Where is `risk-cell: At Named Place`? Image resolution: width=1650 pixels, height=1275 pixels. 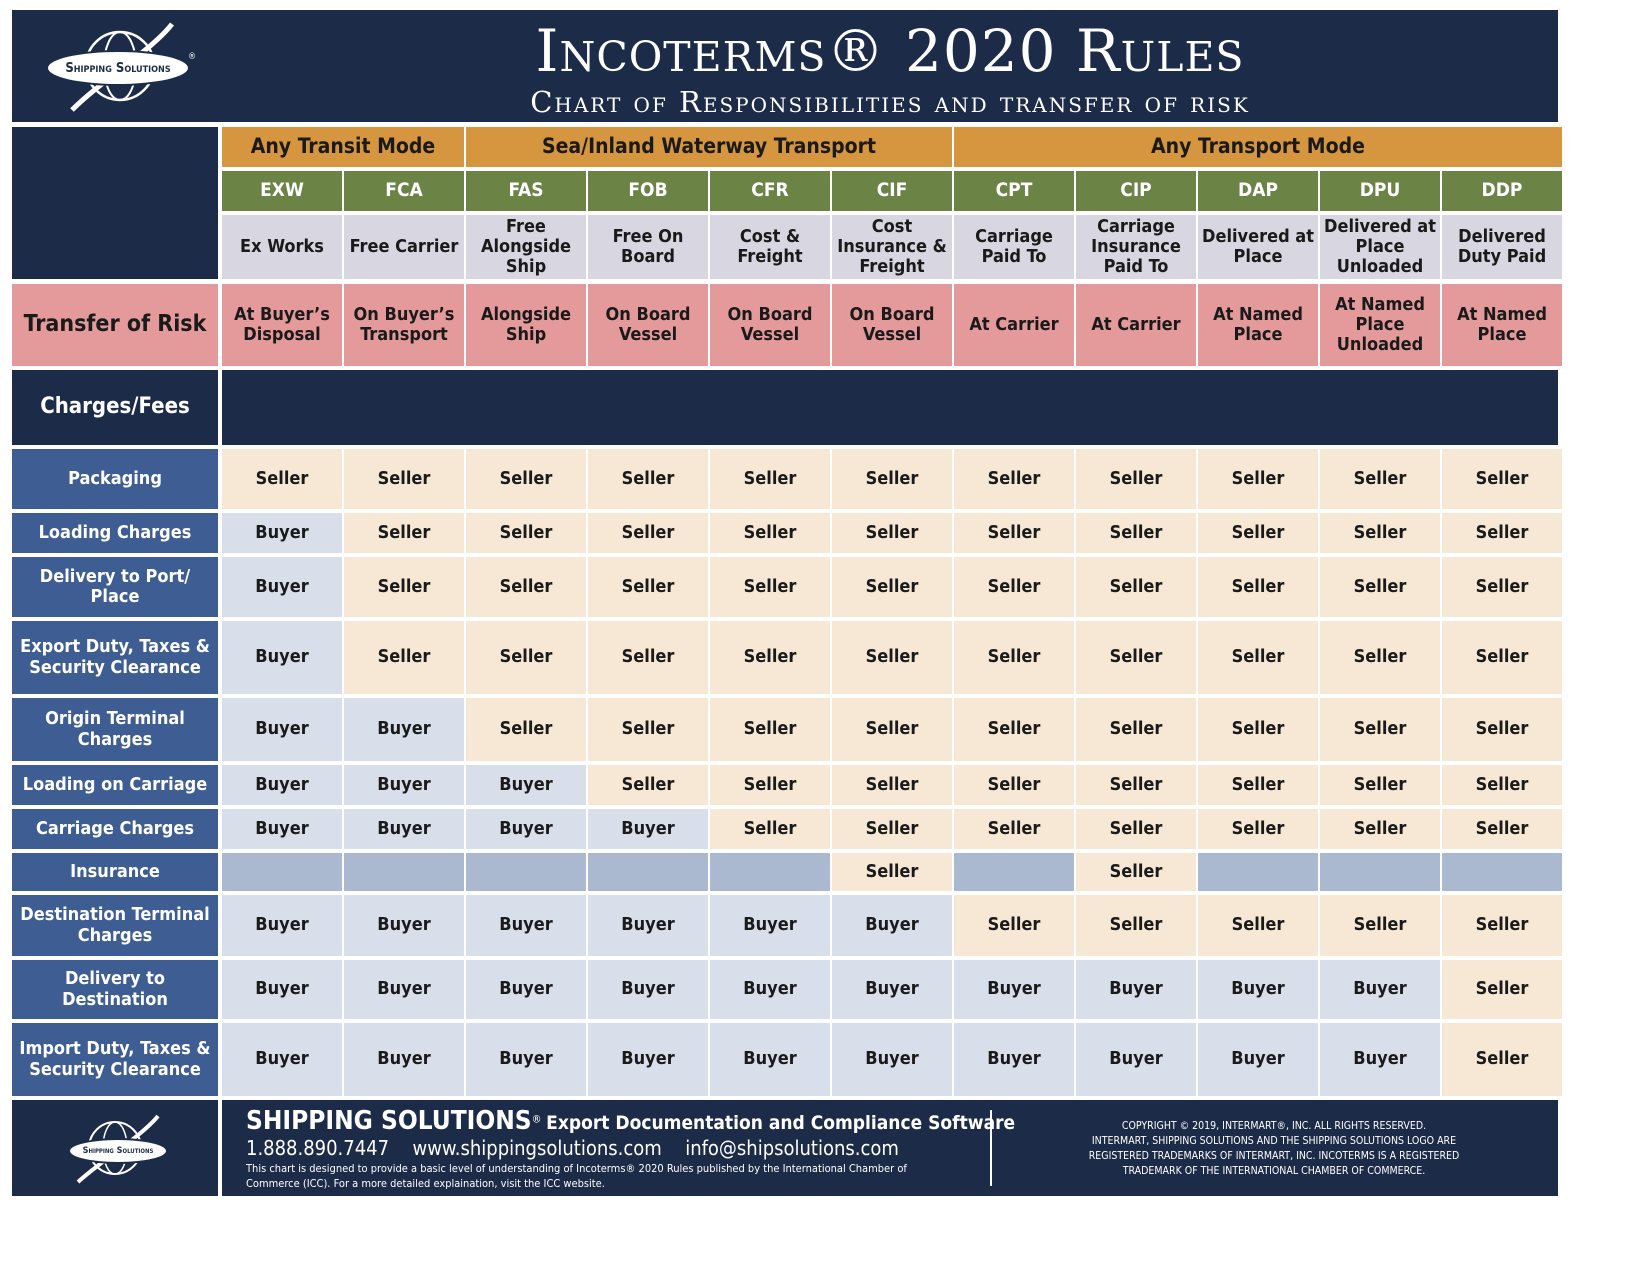
risk-cell: At Named Place is located at coordinates (1258, 325).